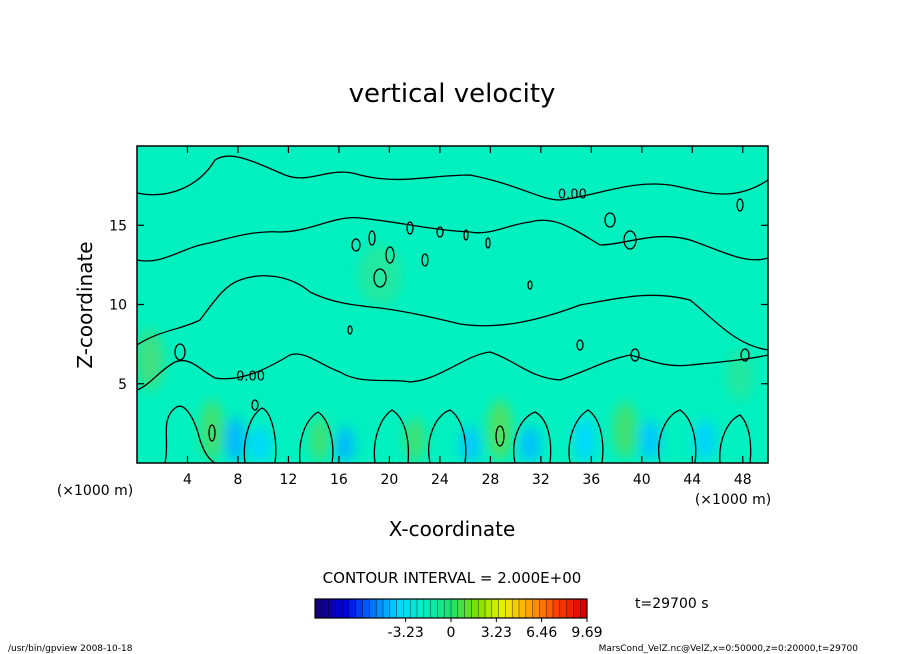 This screenshot has height=654, width=904. What do you see at coordinates (642, 480) in the screenshot?
I see `x-tick-label: 40` at bounding box center [642, 480].